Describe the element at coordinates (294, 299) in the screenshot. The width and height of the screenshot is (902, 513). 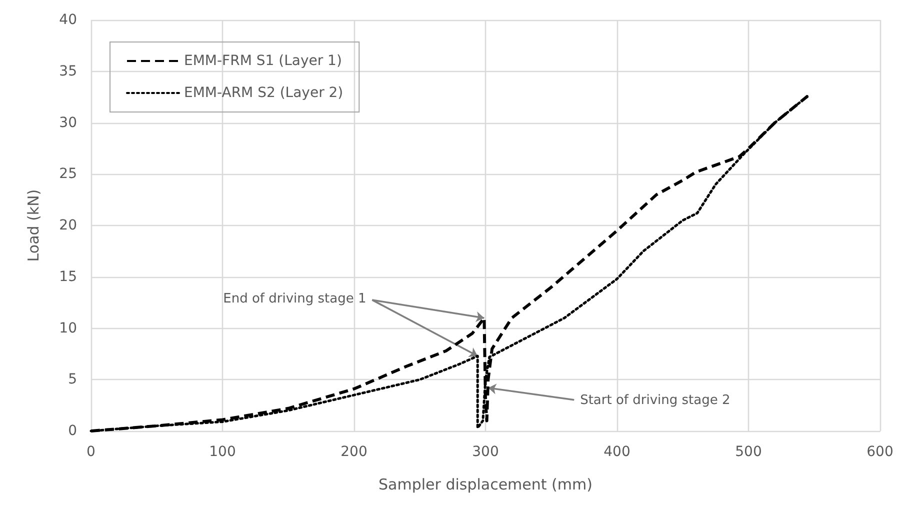
I see `annotation: End of driving stage 1` at that location.